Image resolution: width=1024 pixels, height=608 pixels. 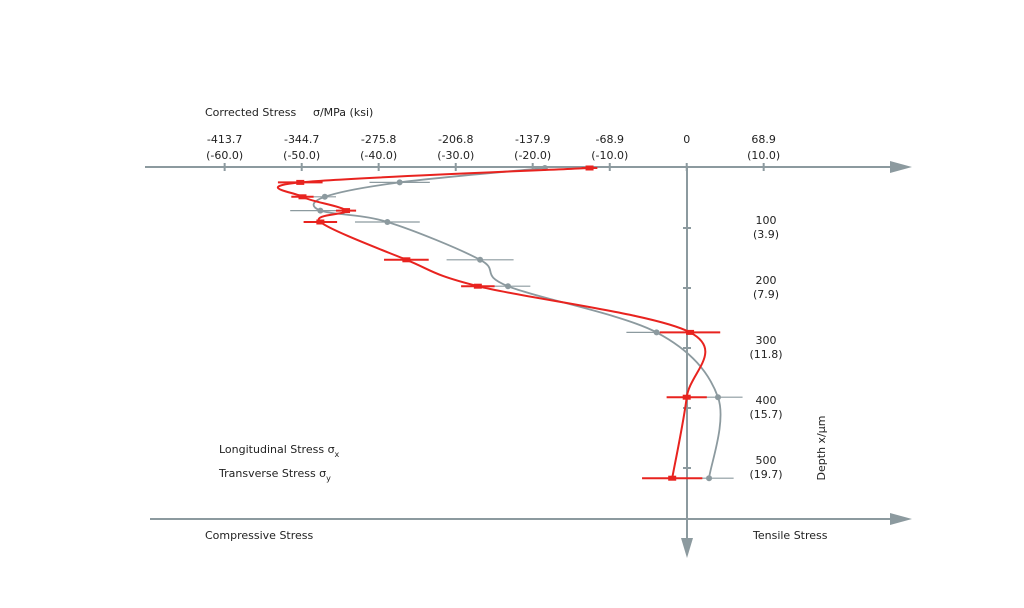 What do you see at coordinates (610, 139) in the screenshot?
I see `x-tick-label: -68.9` at bounding box center [610, 139].